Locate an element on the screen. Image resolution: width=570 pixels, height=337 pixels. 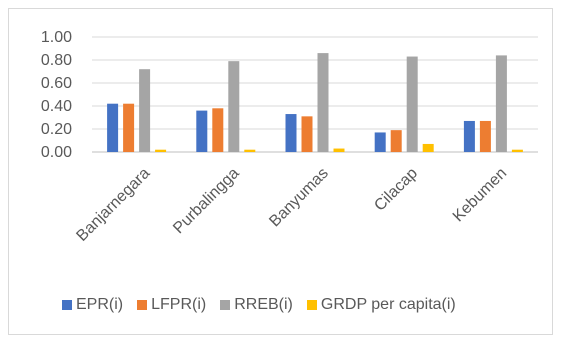
legend-item: RREB(i) is located at coordinates (256, 305).